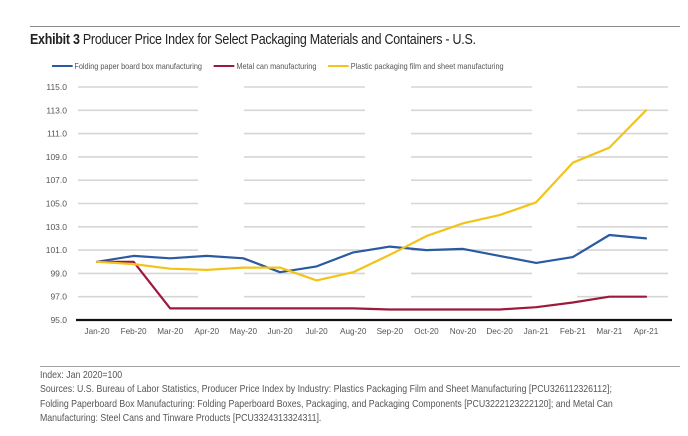  I want to click on y-tick-label: 95.0, so click(58, 320).